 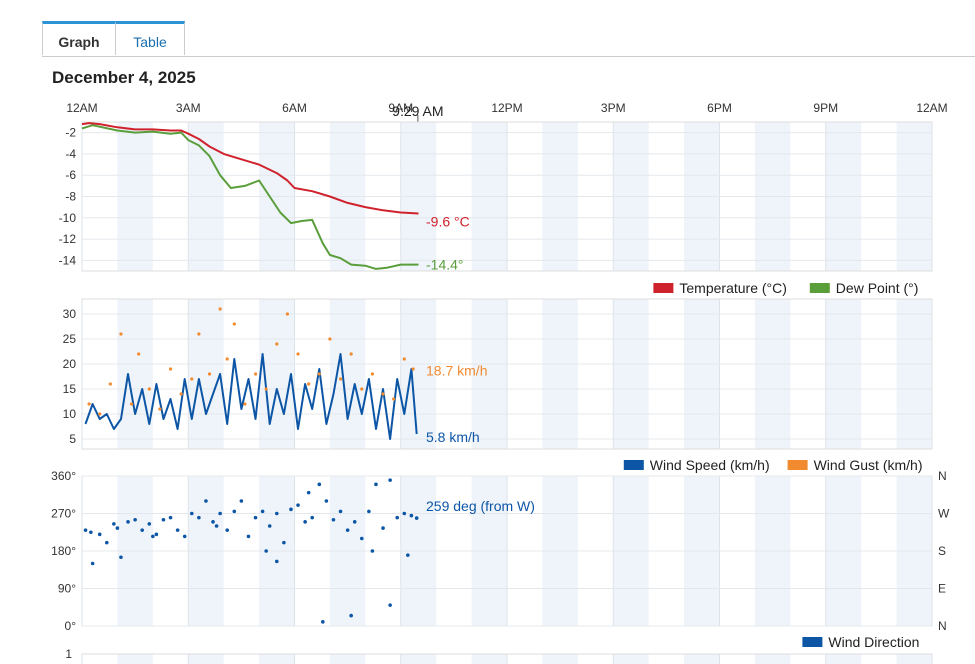 What do you see at coordinates (733, 288) in the screenshot?
I see `legend-label: Temperature (°C)` at bounding box center [733, 288].